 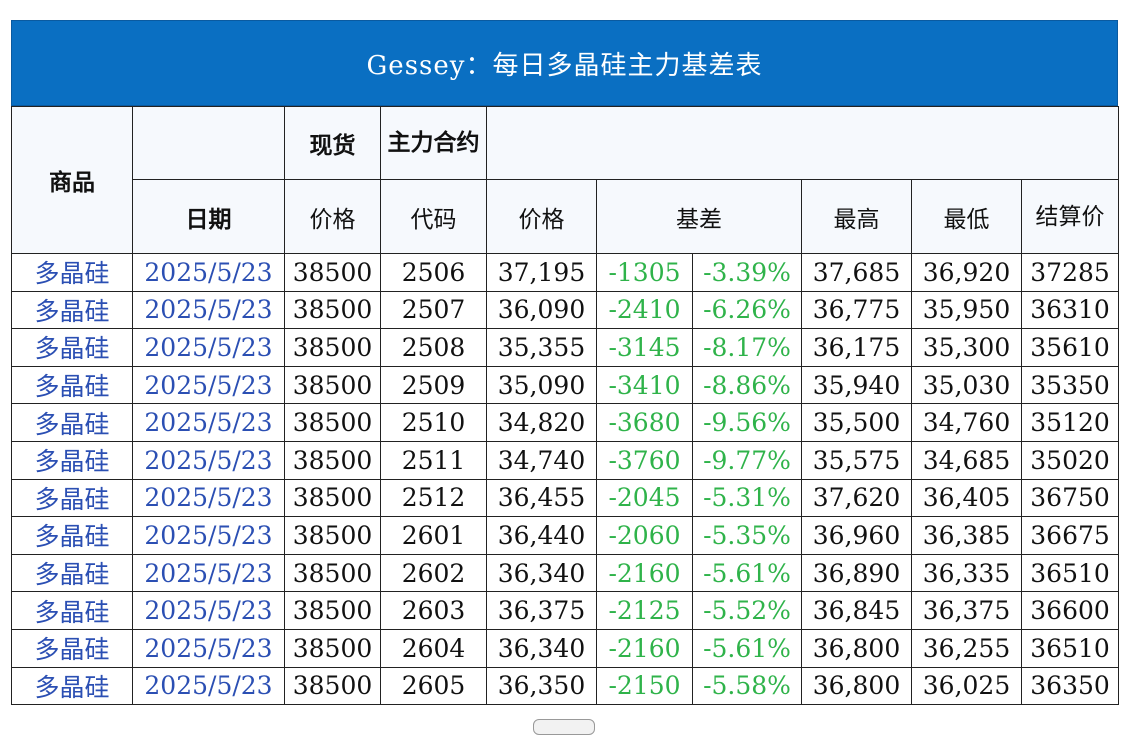 What do you see at coordinates (1070, 310) in the screenshot?
I see `settle-cell: 36310` at bounding box center [1070, 310].